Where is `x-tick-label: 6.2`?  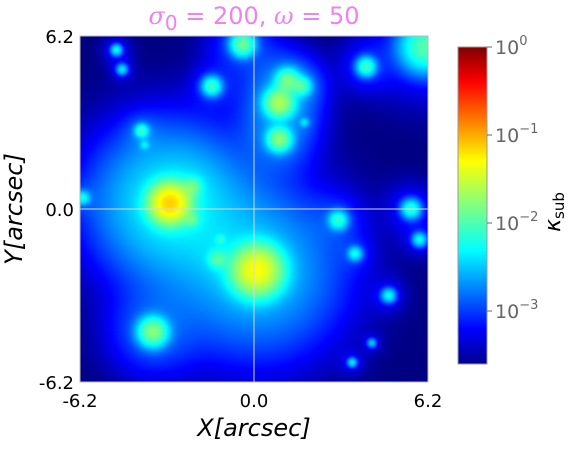 x-tick-label: 6.2 is located at coordinates (428, 401).